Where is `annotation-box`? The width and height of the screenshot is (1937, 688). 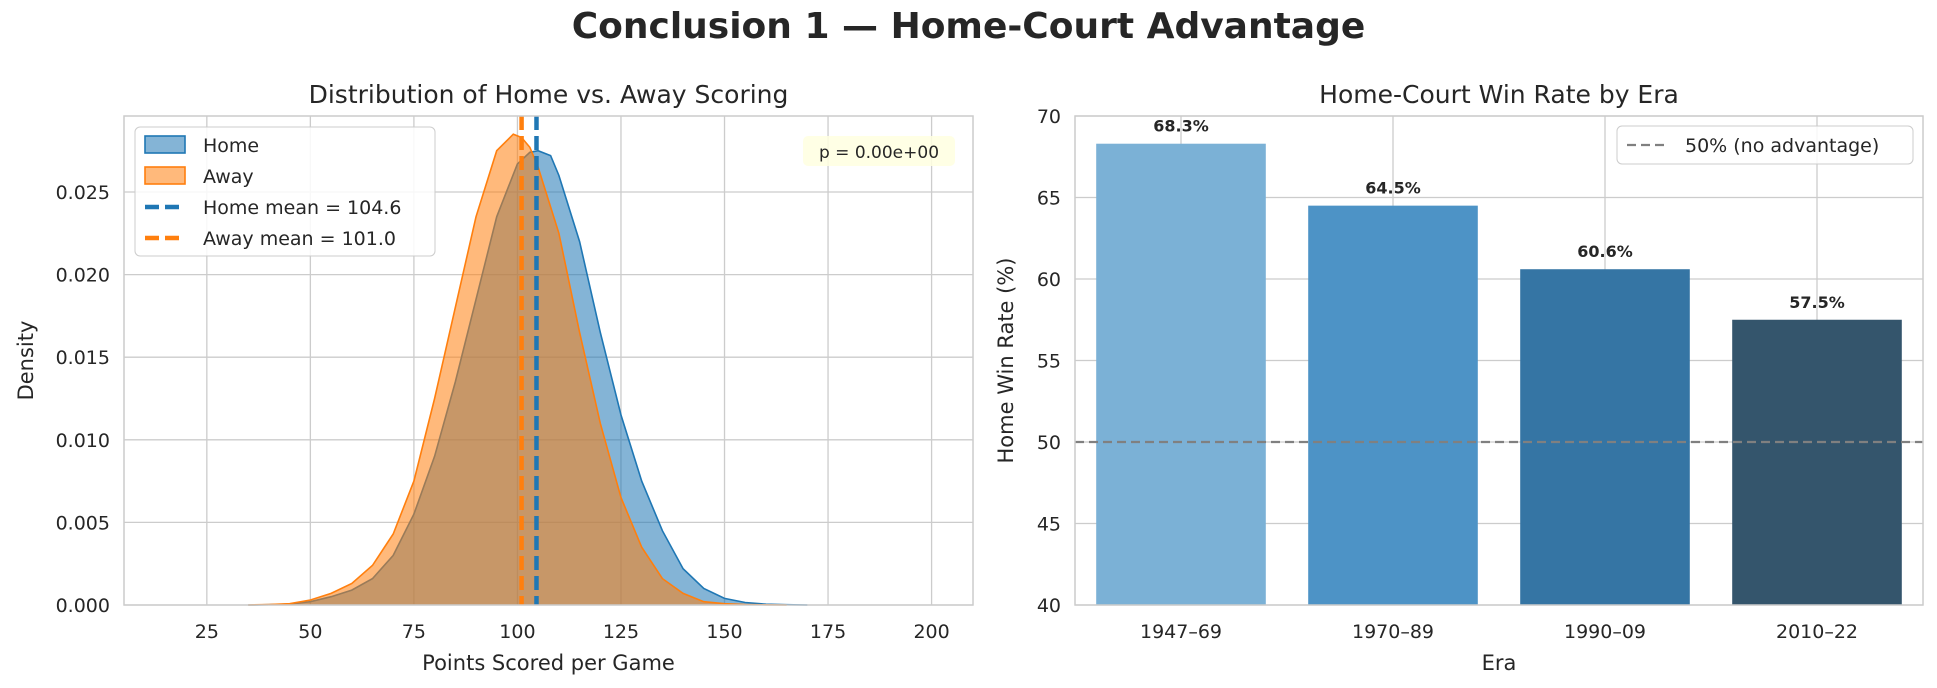
annotation-box is located at coordinates (879, 151).